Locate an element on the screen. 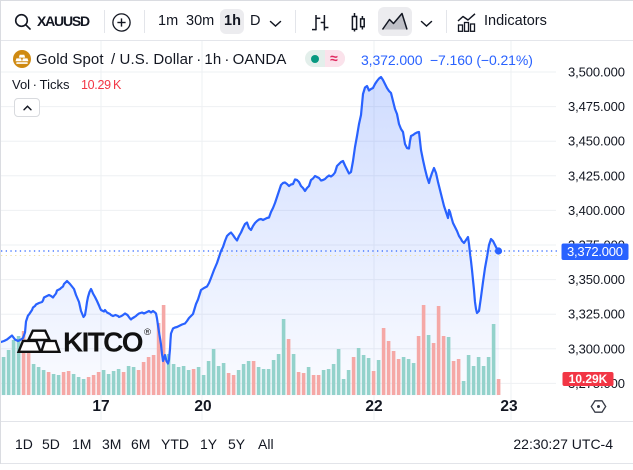 The image size is (633, 470). svg-text: 3,300.000 is located at coordinates (596, 348).